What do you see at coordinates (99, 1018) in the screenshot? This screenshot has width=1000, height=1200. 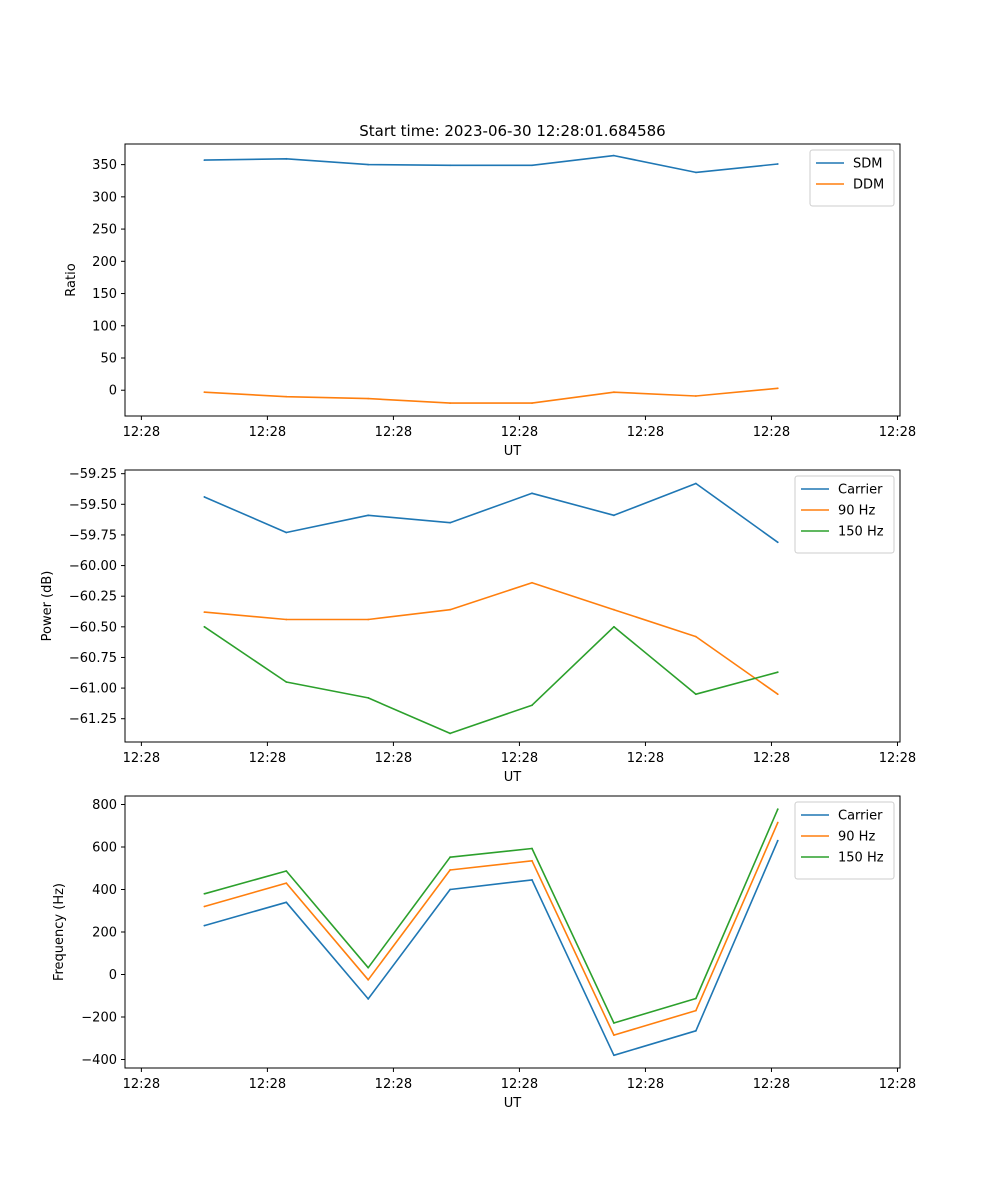 I see `y-tick-label-frequency: −200` at bounding box center [99, 1018].